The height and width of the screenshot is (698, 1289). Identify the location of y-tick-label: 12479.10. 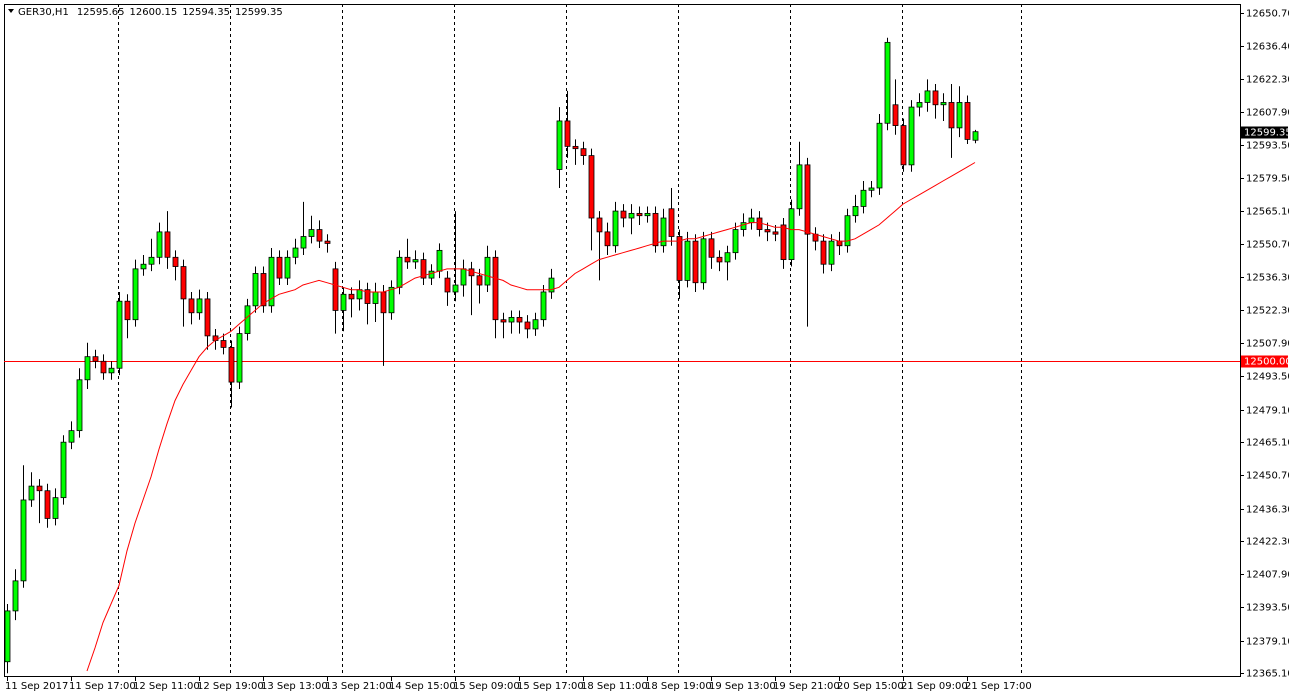
(1267, 411).